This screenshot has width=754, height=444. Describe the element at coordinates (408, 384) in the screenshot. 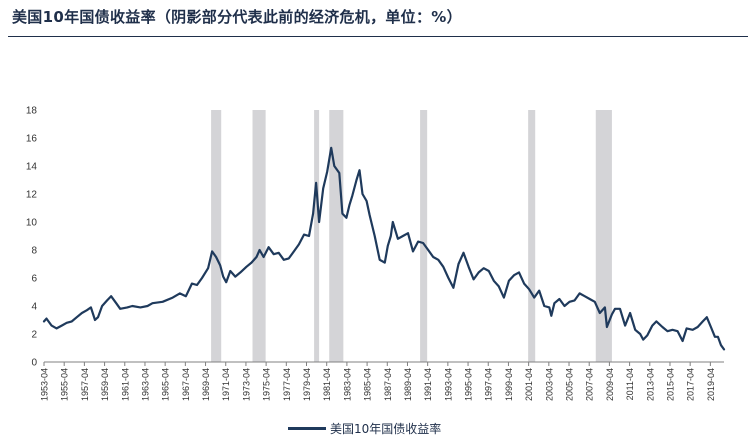

I see `x-tick-label: 1989-04` at that location.